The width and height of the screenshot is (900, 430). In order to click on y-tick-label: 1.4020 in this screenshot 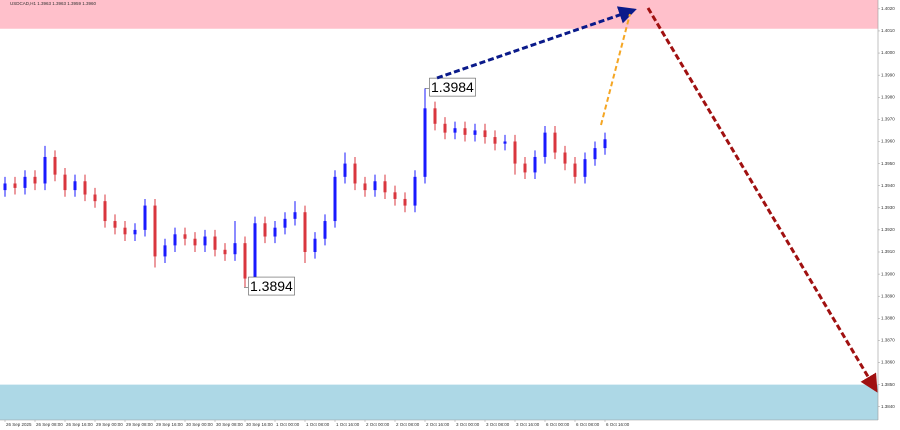, I will do `click(888, 8)`.